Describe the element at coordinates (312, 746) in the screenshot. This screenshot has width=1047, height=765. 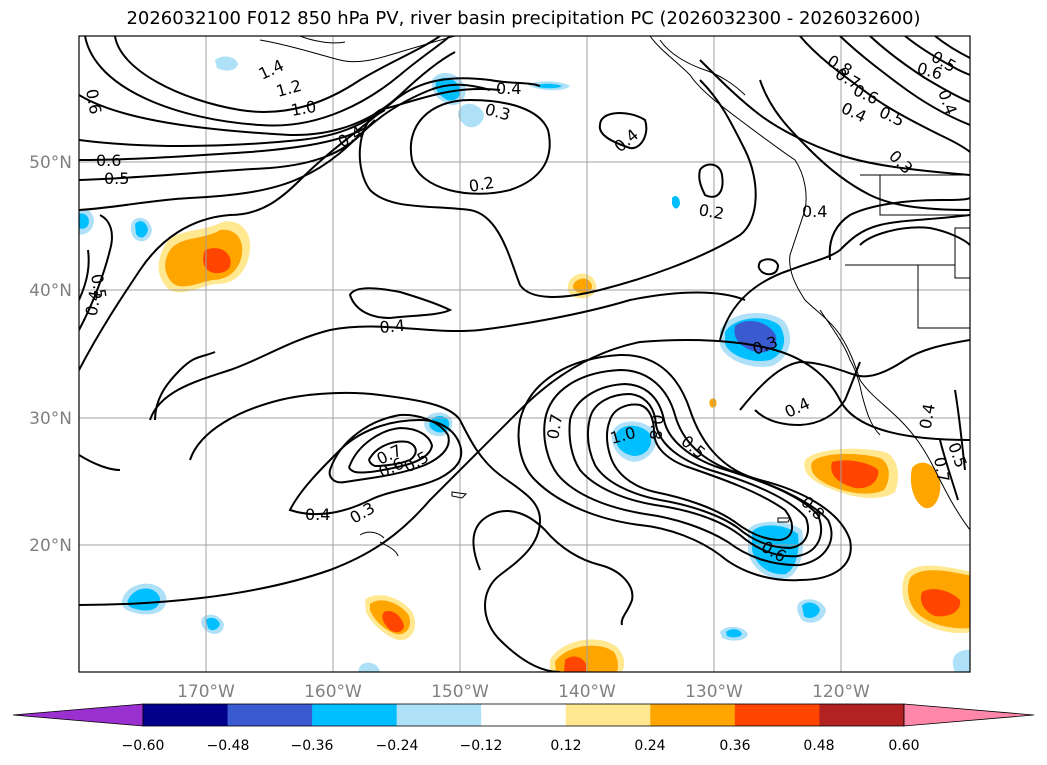
I see `colorbar-tick-label: −0.36` at that location.